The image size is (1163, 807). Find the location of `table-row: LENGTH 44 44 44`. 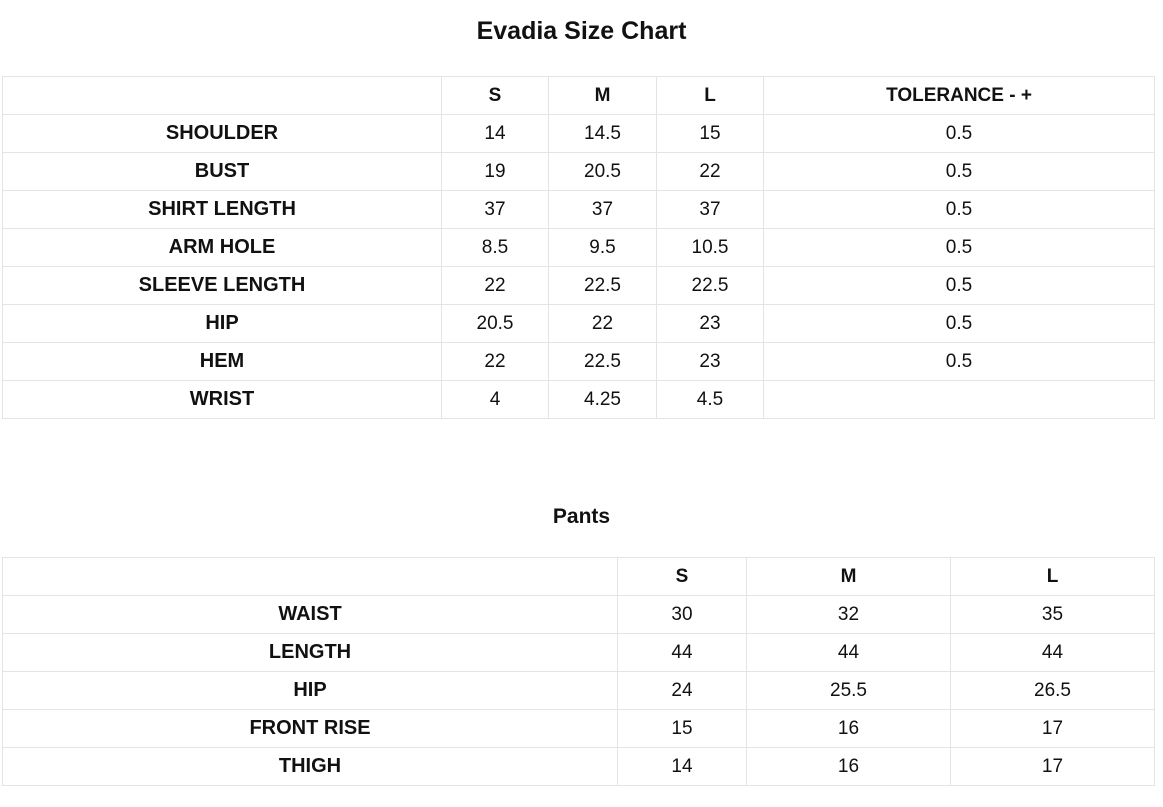

table-row: LENGTH 44 44 44 is located at coordinates (578, 652).